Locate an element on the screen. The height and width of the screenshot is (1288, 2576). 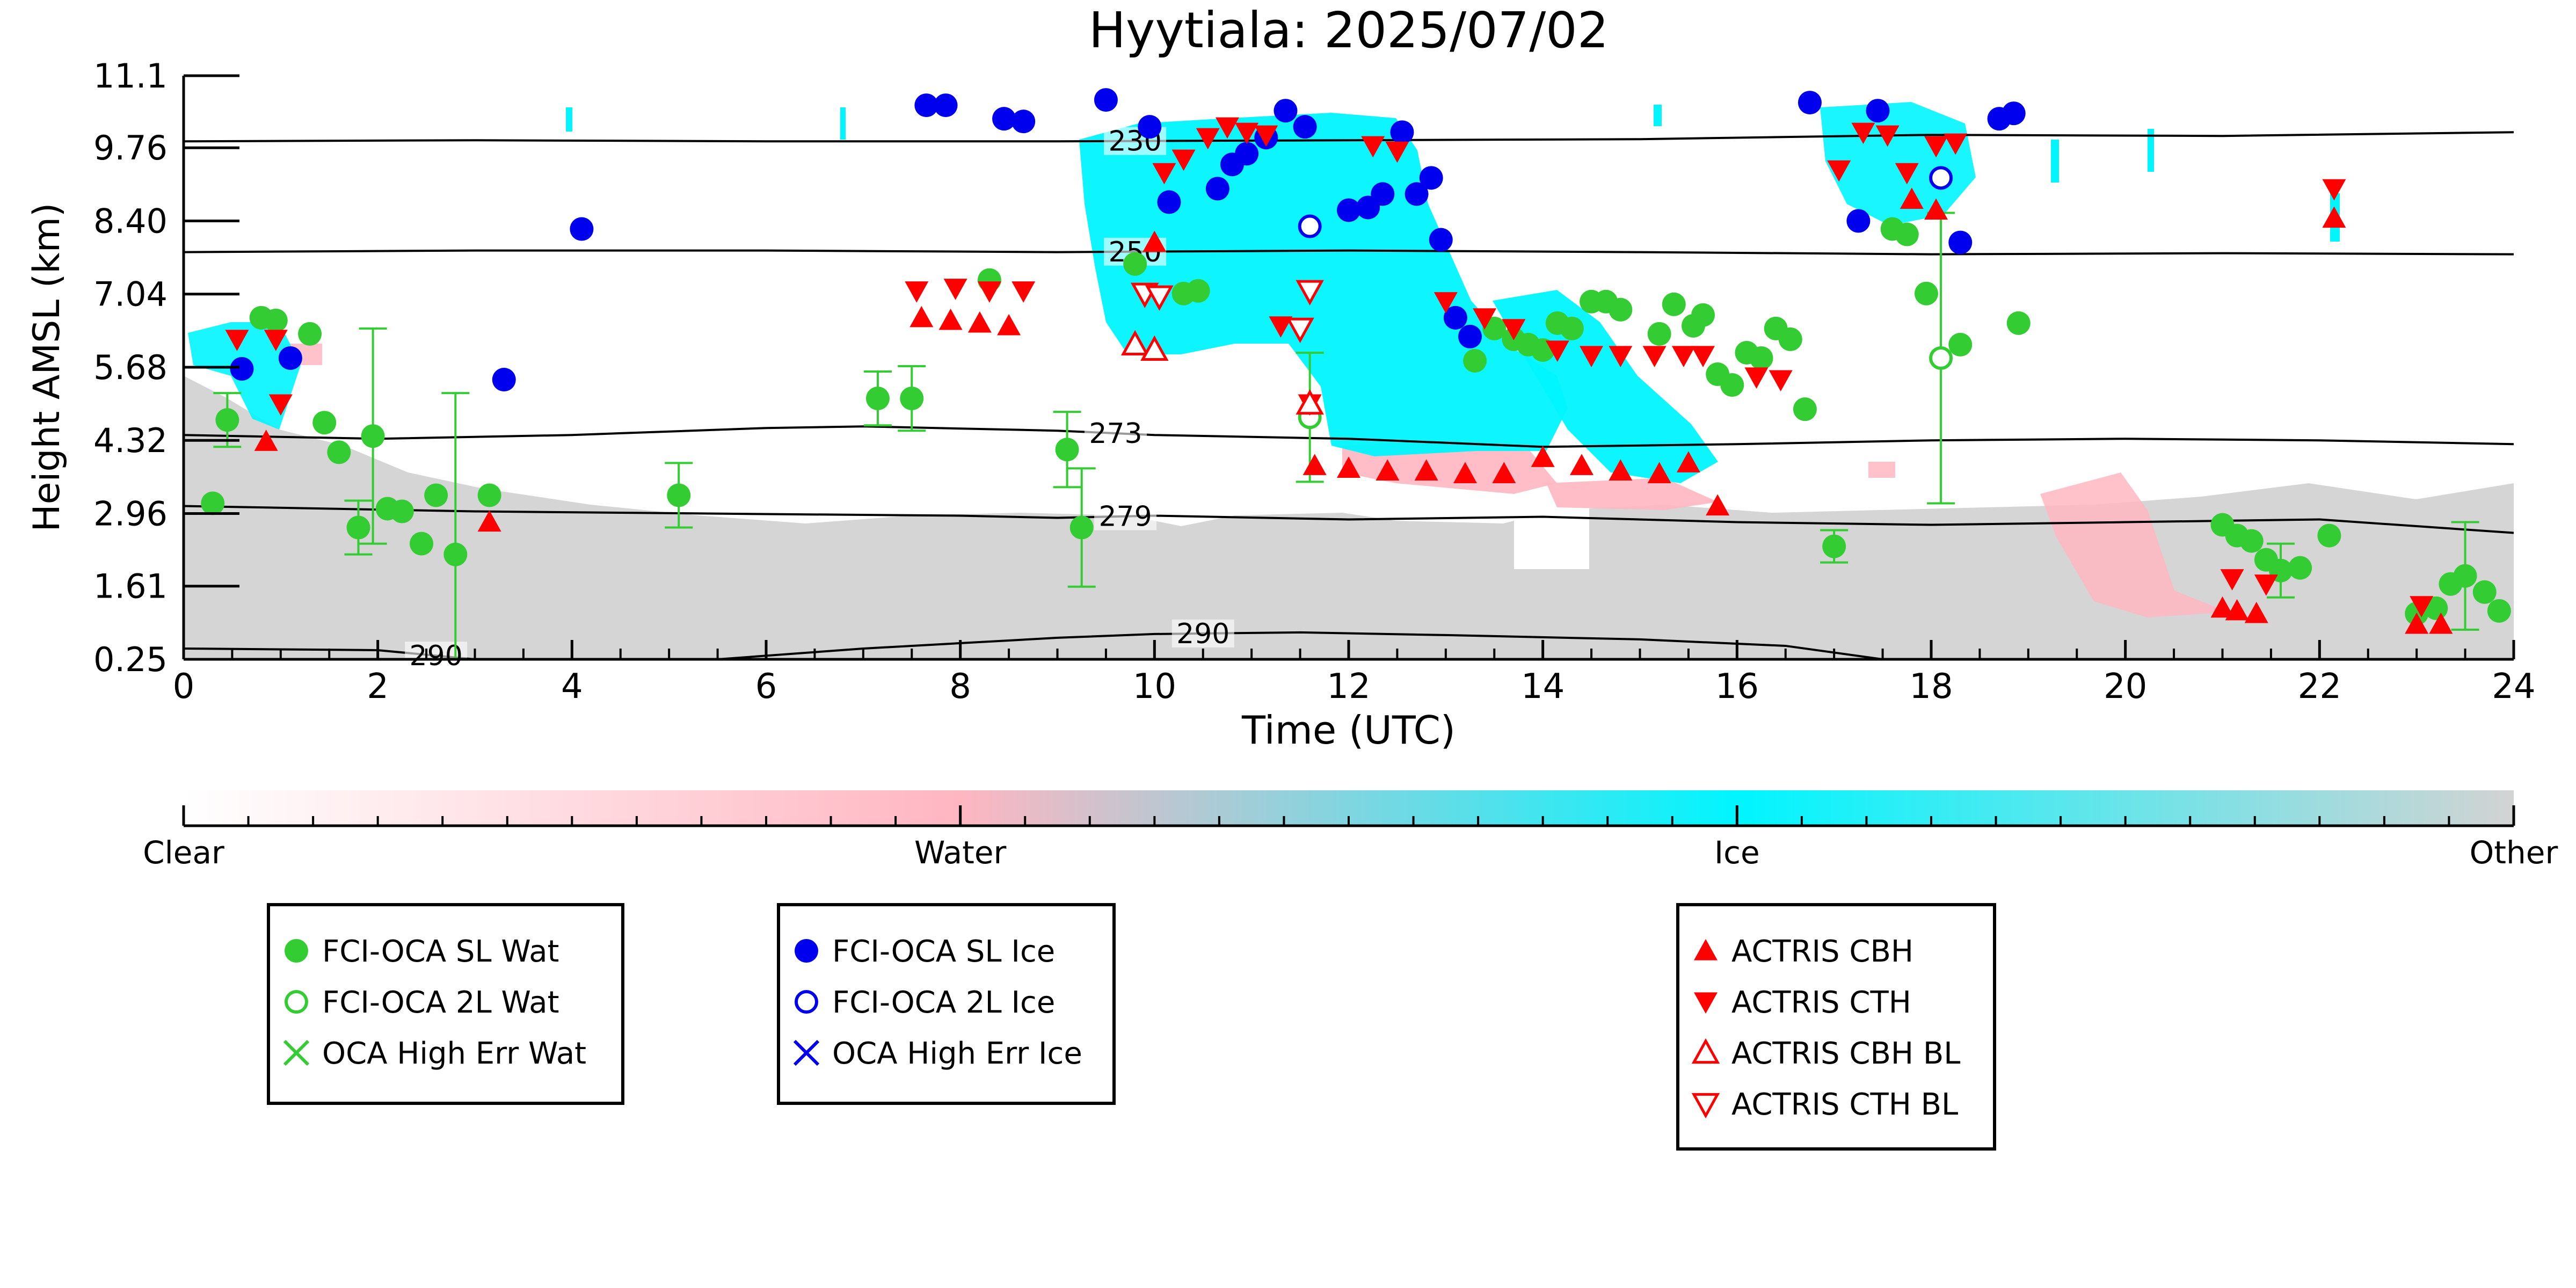
legend-frame is located at coordinates (1836, 1027).